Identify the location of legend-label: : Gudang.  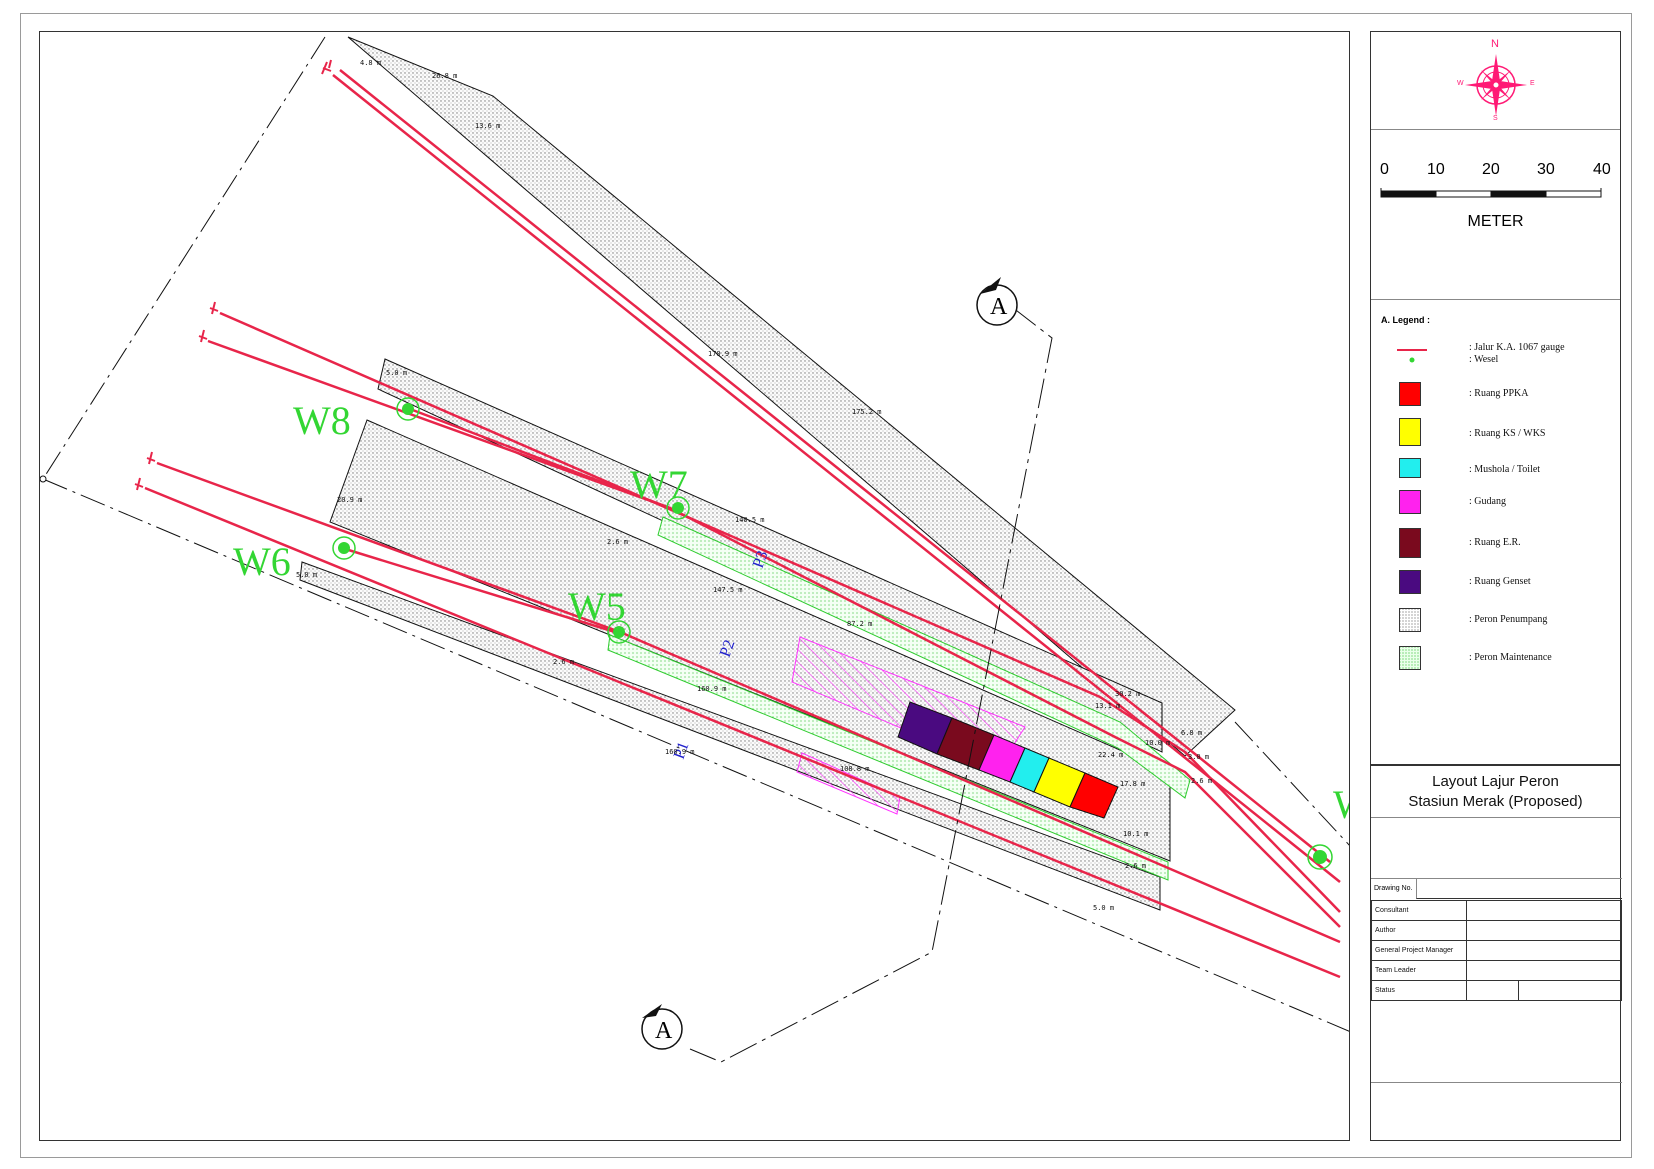
(1487, 501).